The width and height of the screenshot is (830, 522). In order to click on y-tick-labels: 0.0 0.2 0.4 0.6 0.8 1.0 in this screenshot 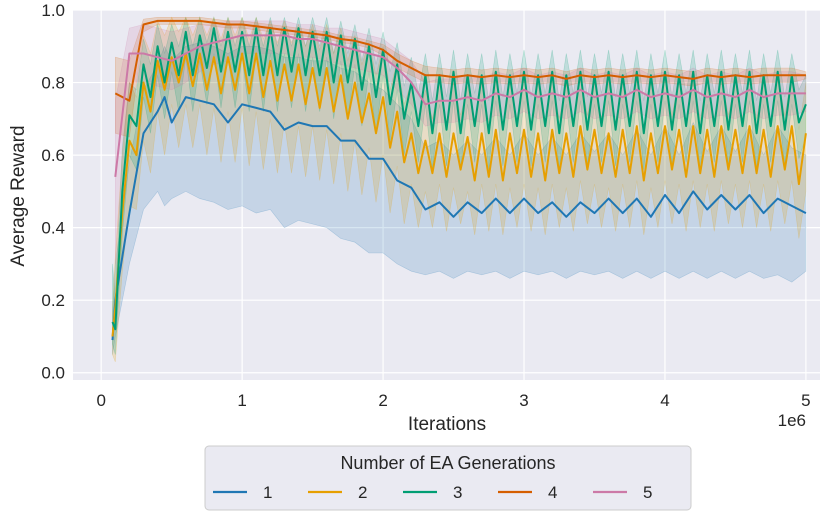, I will do `click(53, 192)`.